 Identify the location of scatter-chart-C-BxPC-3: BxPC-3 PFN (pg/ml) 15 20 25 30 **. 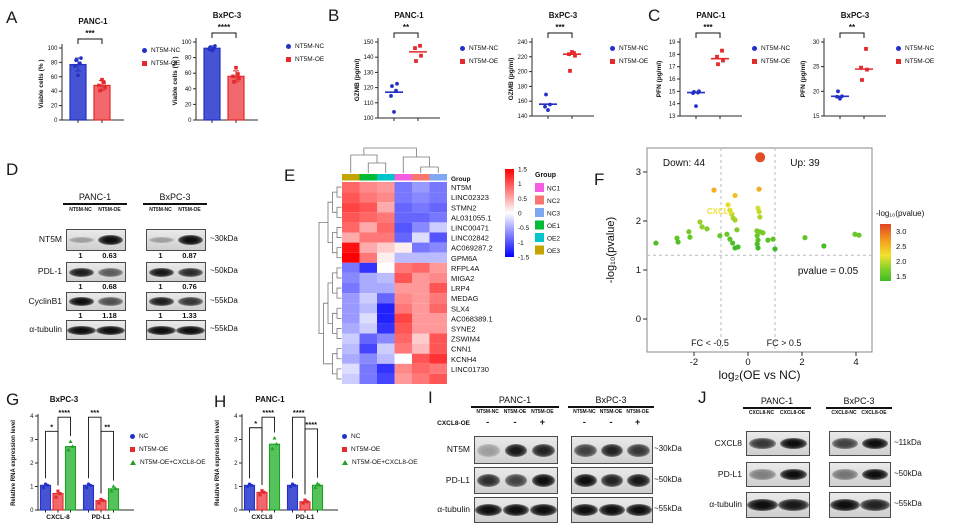
(843, 65).